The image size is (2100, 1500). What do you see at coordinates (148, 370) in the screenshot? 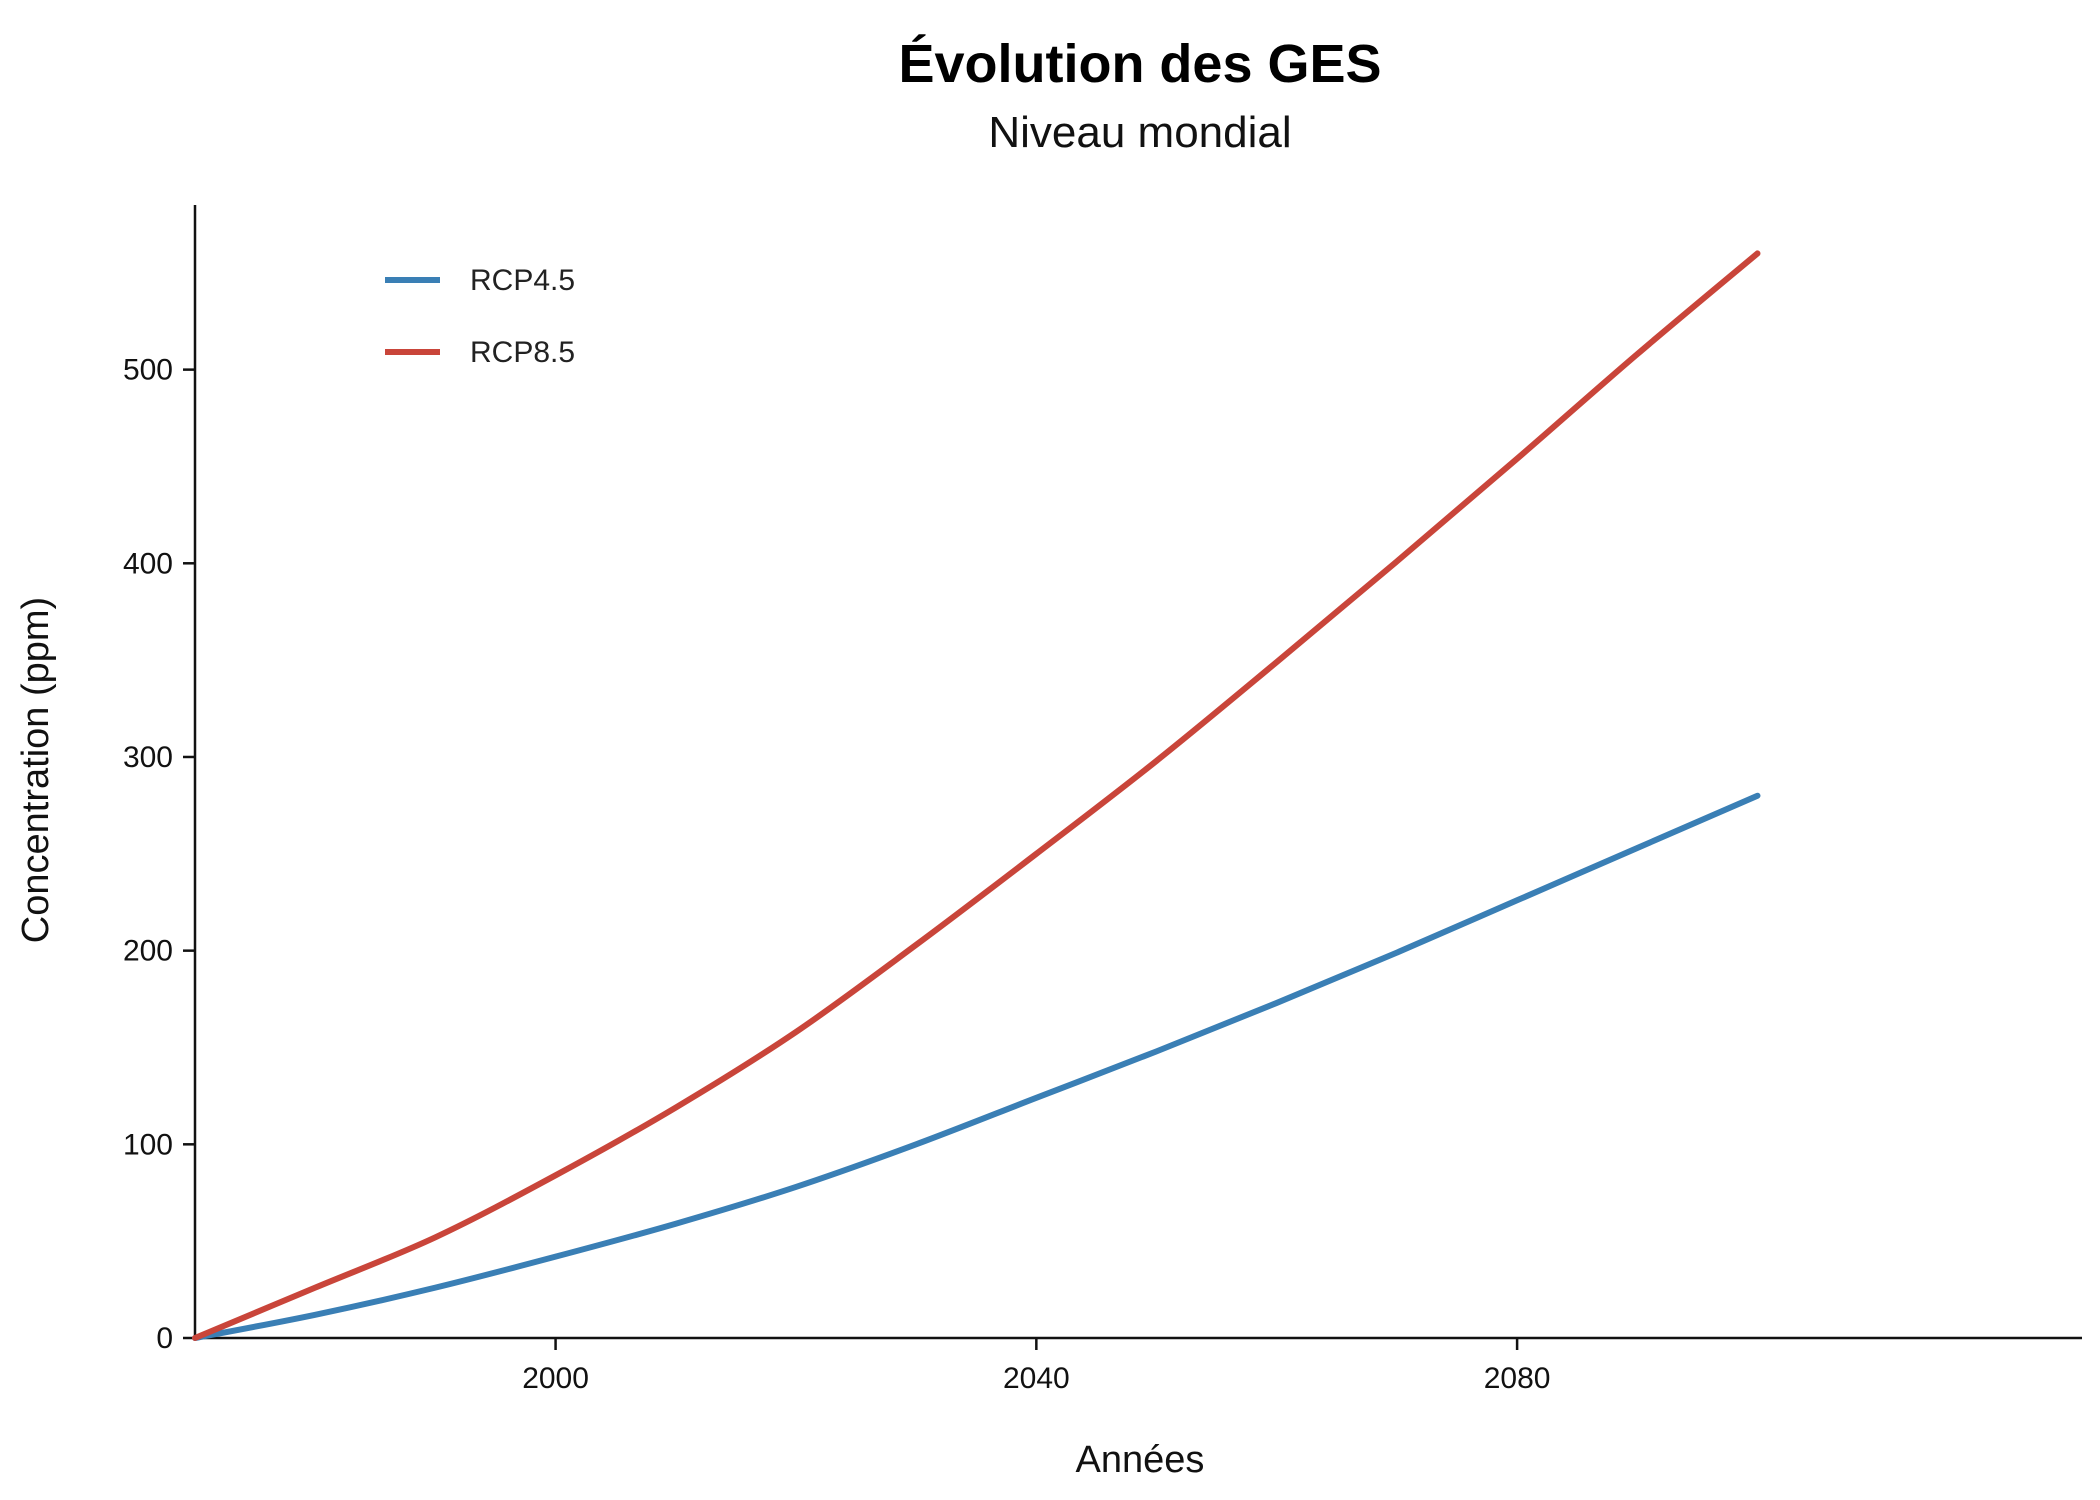
I see `y-tick-label: 500` at bounding box center [148, 370].